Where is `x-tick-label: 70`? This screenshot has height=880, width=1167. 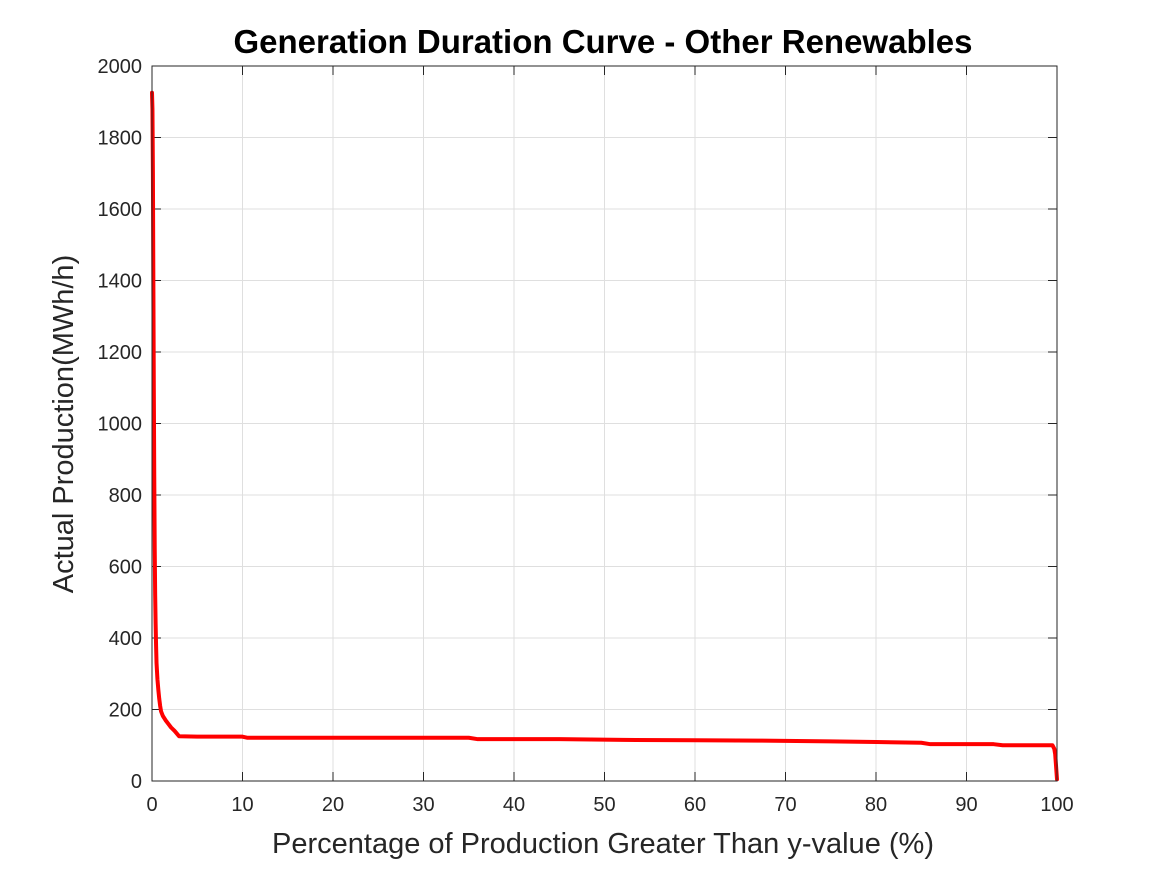 x-tick-label: 70 is located at coordinates (785, 805).